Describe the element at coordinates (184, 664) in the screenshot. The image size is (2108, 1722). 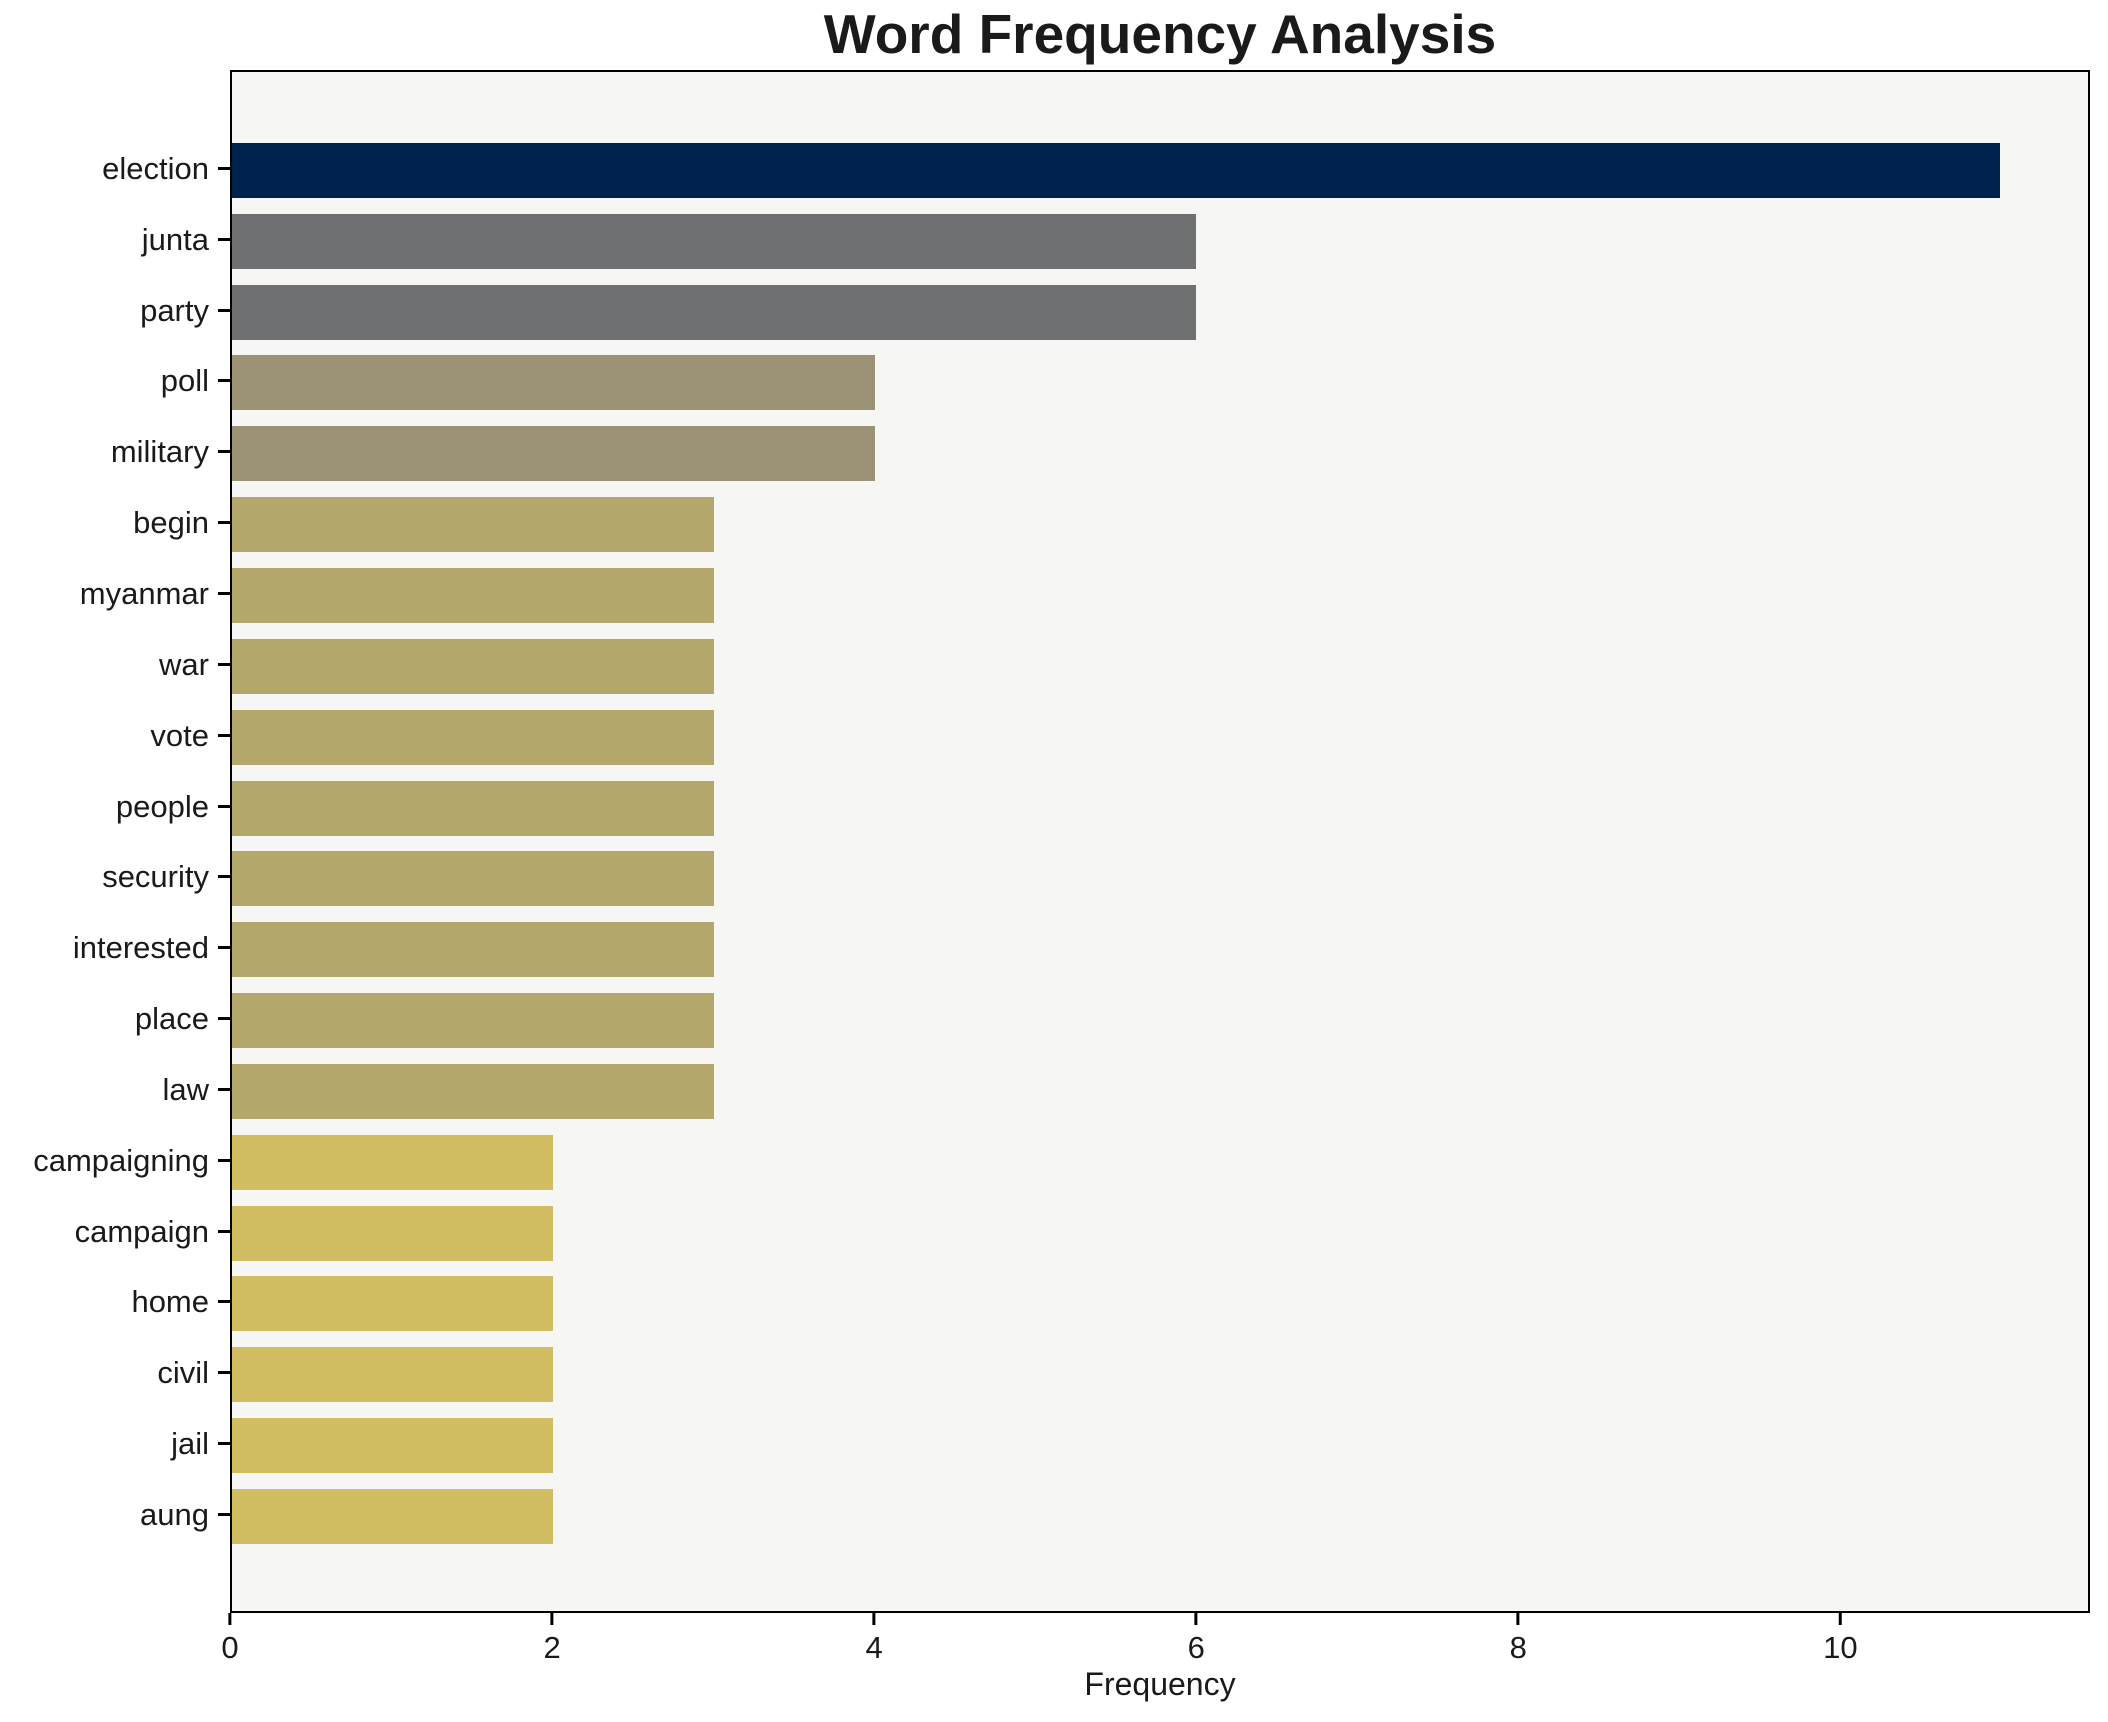
I see `y-label-war: war` at that location.